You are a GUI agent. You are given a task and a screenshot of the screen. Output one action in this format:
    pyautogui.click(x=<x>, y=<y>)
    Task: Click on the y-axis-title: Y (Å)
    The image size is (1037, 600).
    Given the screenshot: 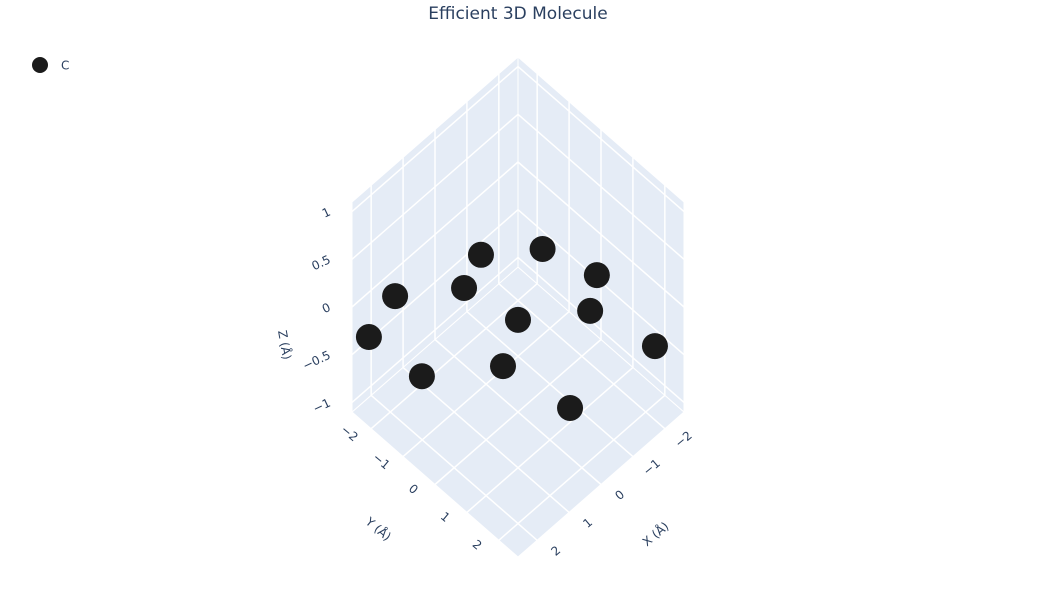 What is the action you would take?
    pyautogui.click(x=378, y=528)
    